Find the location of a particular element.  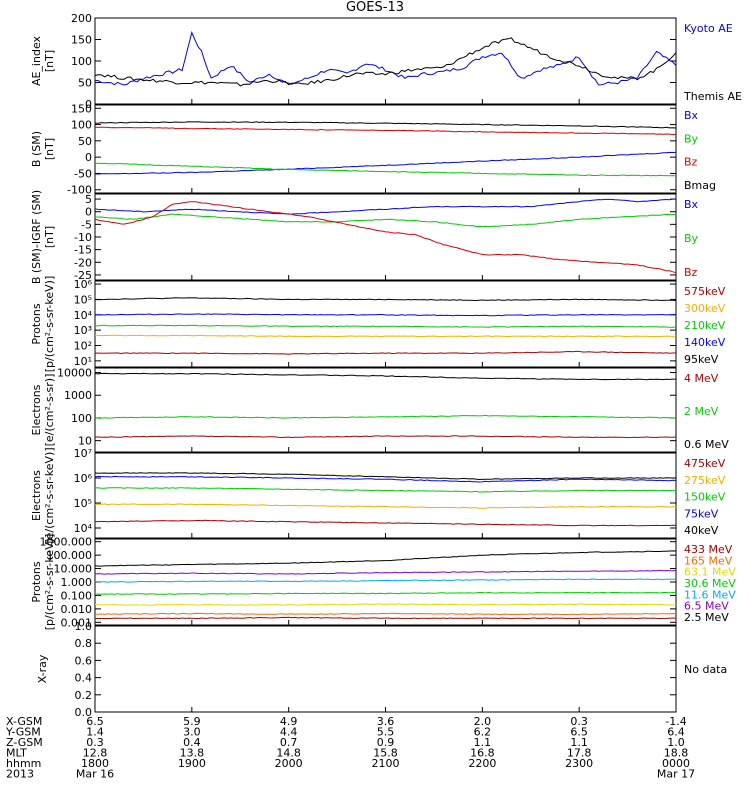

legend-433-mev: 433 MeV is located at coordinates (708, 549).